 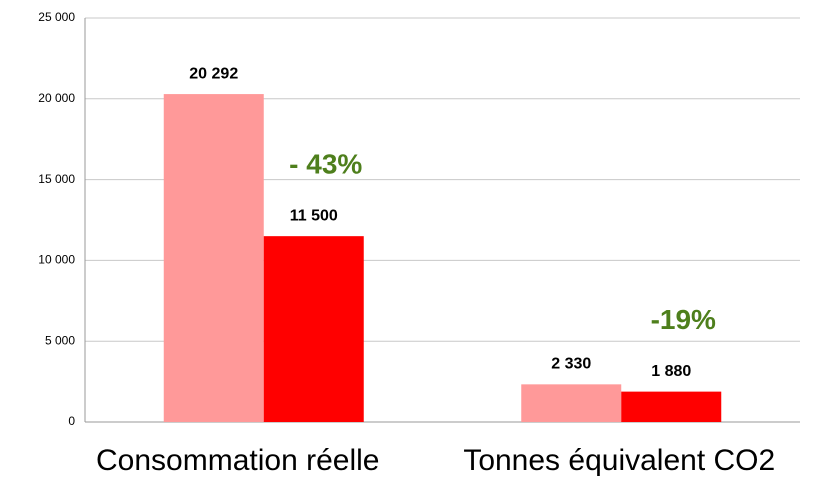 What do you see at coordinates (619, 460) in the screenshot?
I see `x-tick-label: Tonnes équivalent CO2` at bounding box center [619, 460].